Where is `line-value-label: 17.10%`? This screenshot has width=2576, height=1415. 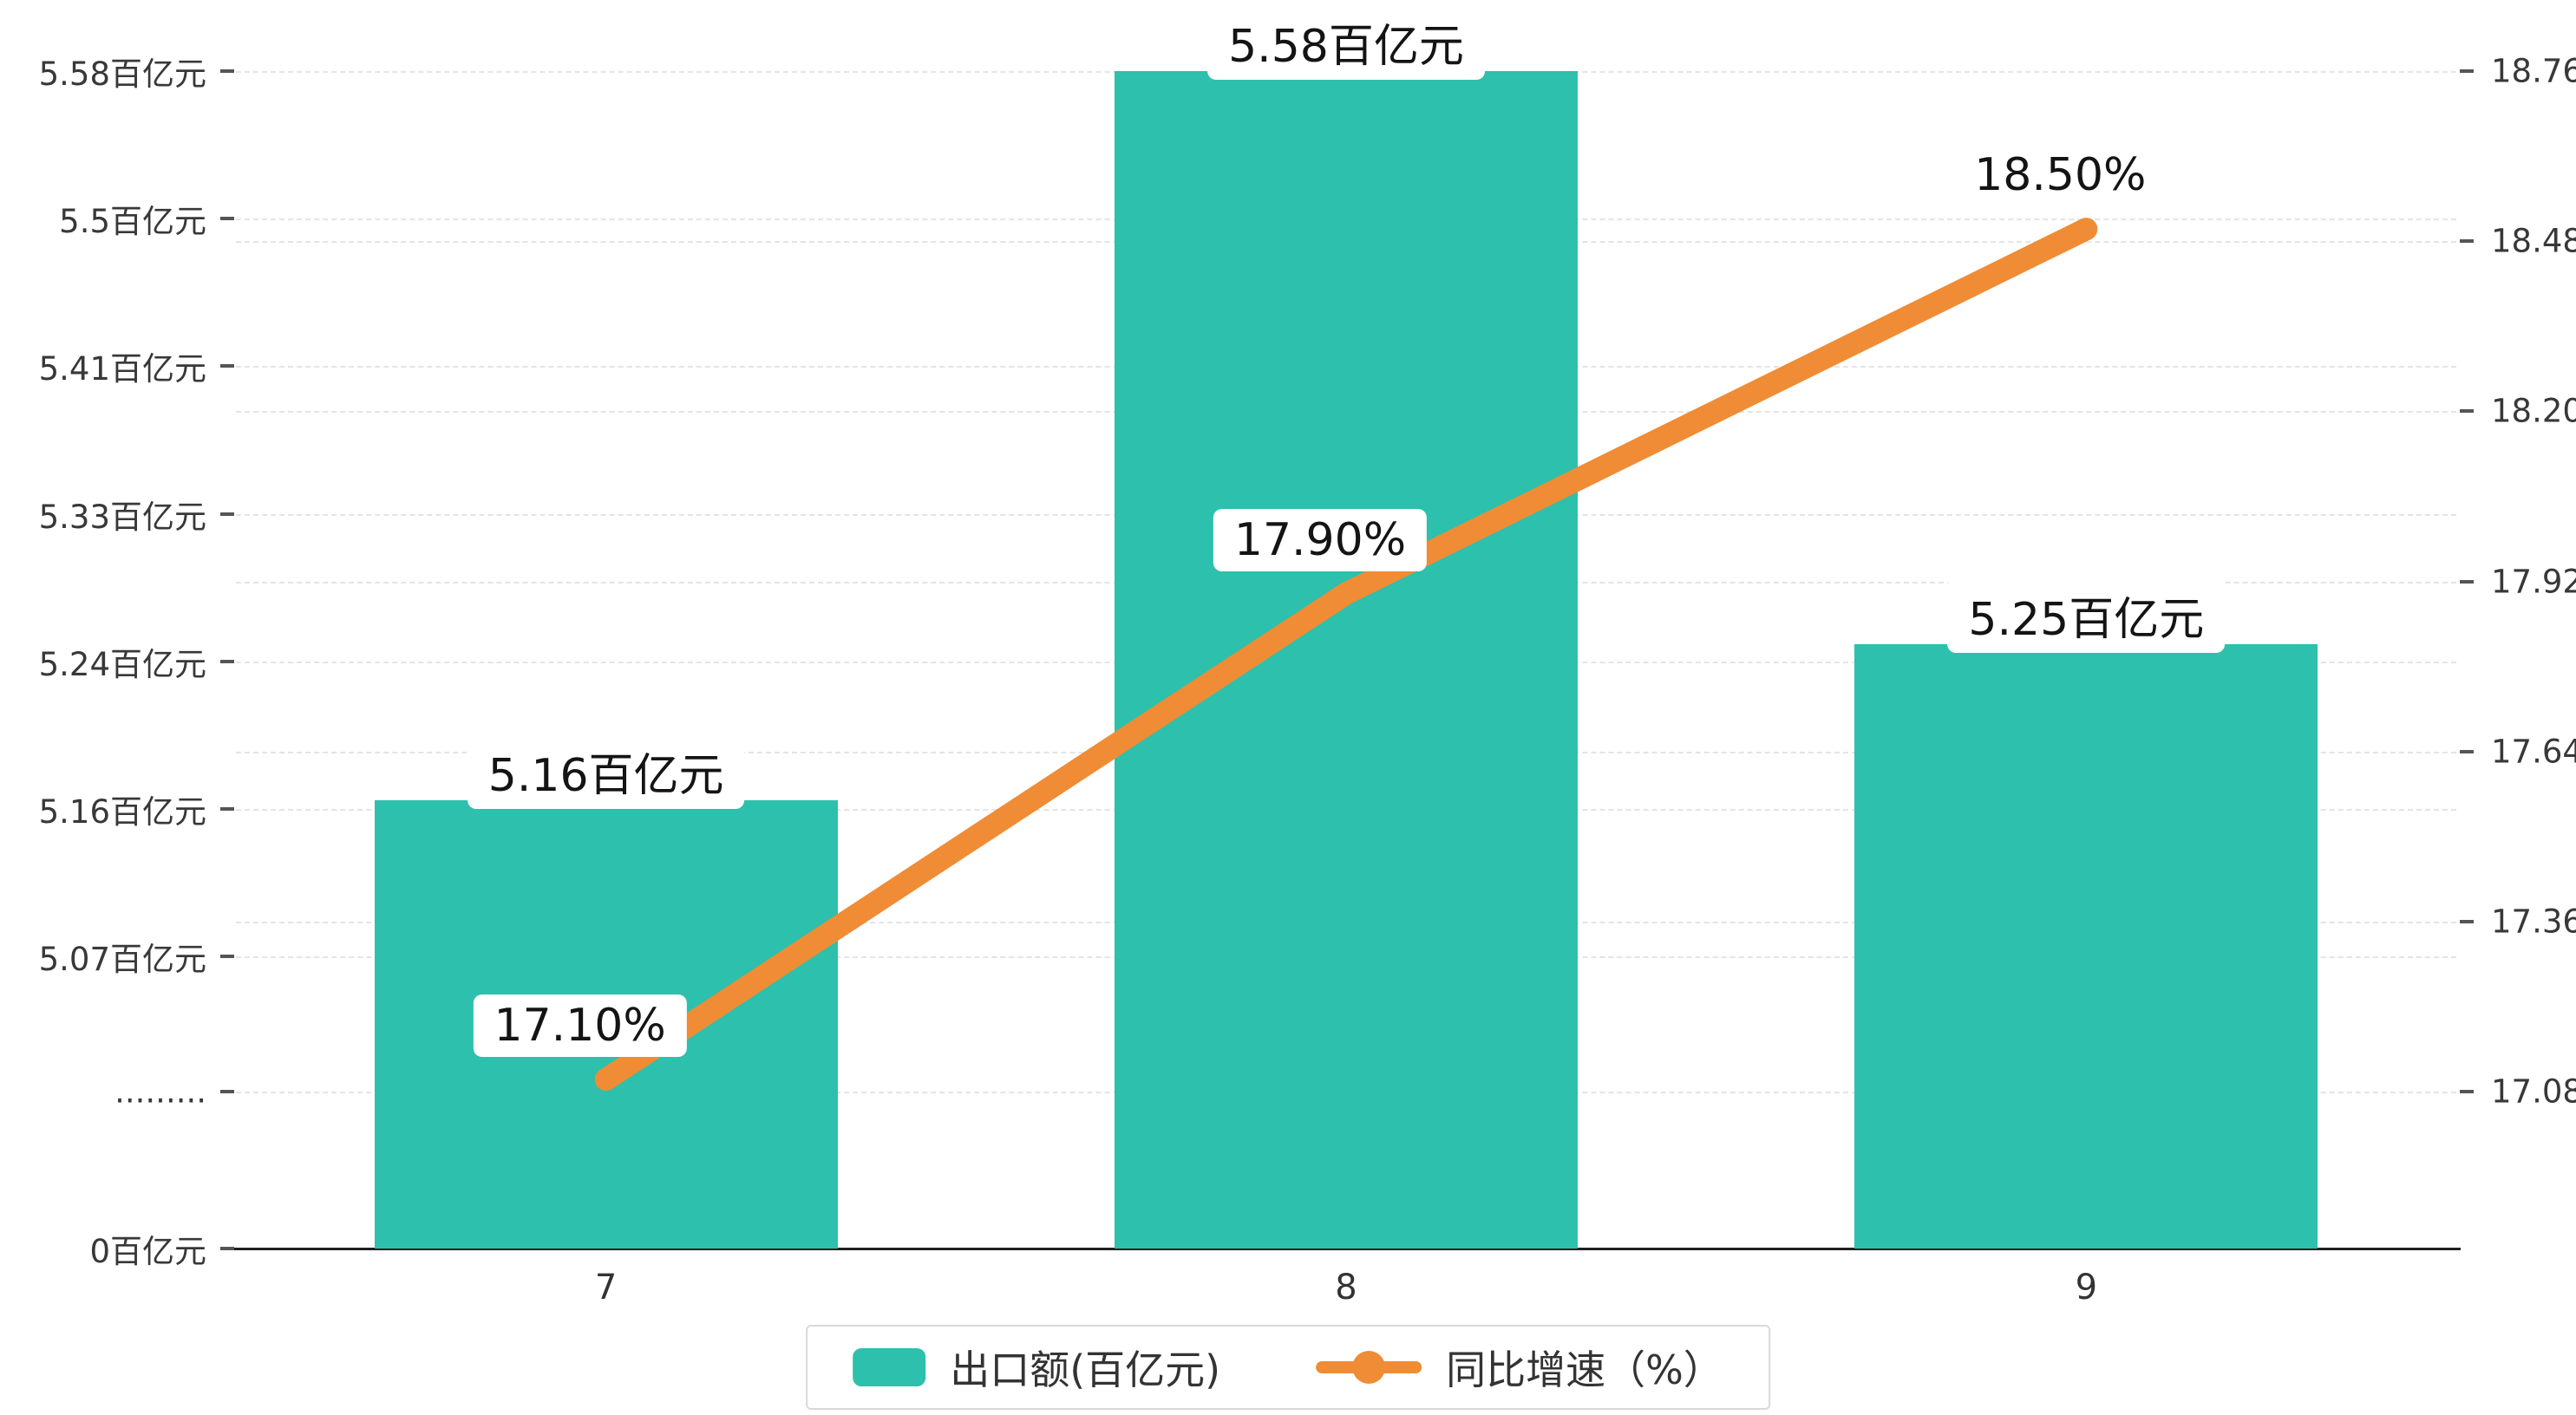 line-value-label: 17.10% is located at coordinates (580, 1025).